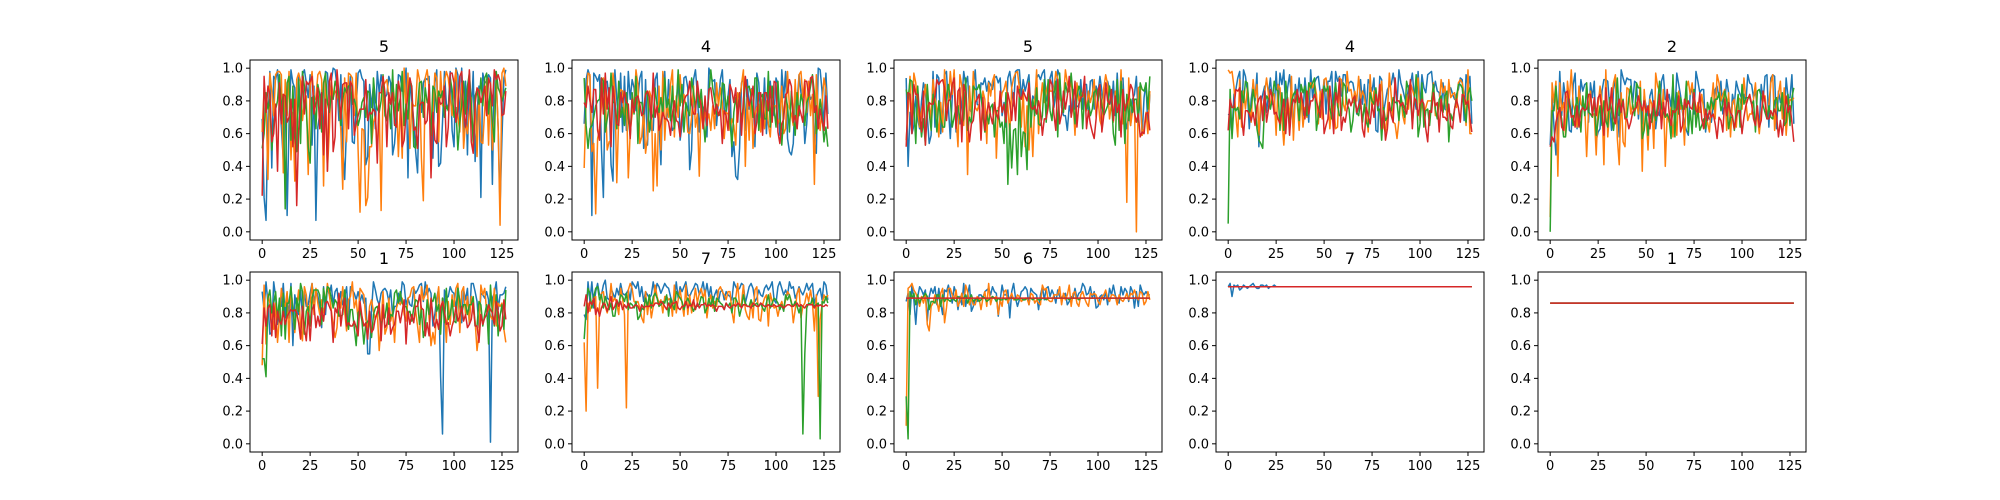 The height and width of the screenshot is (500, 2000). Describe the element at coordinates (1672, 46) in the screenshot. I see `subplot-title: 2` at that location.